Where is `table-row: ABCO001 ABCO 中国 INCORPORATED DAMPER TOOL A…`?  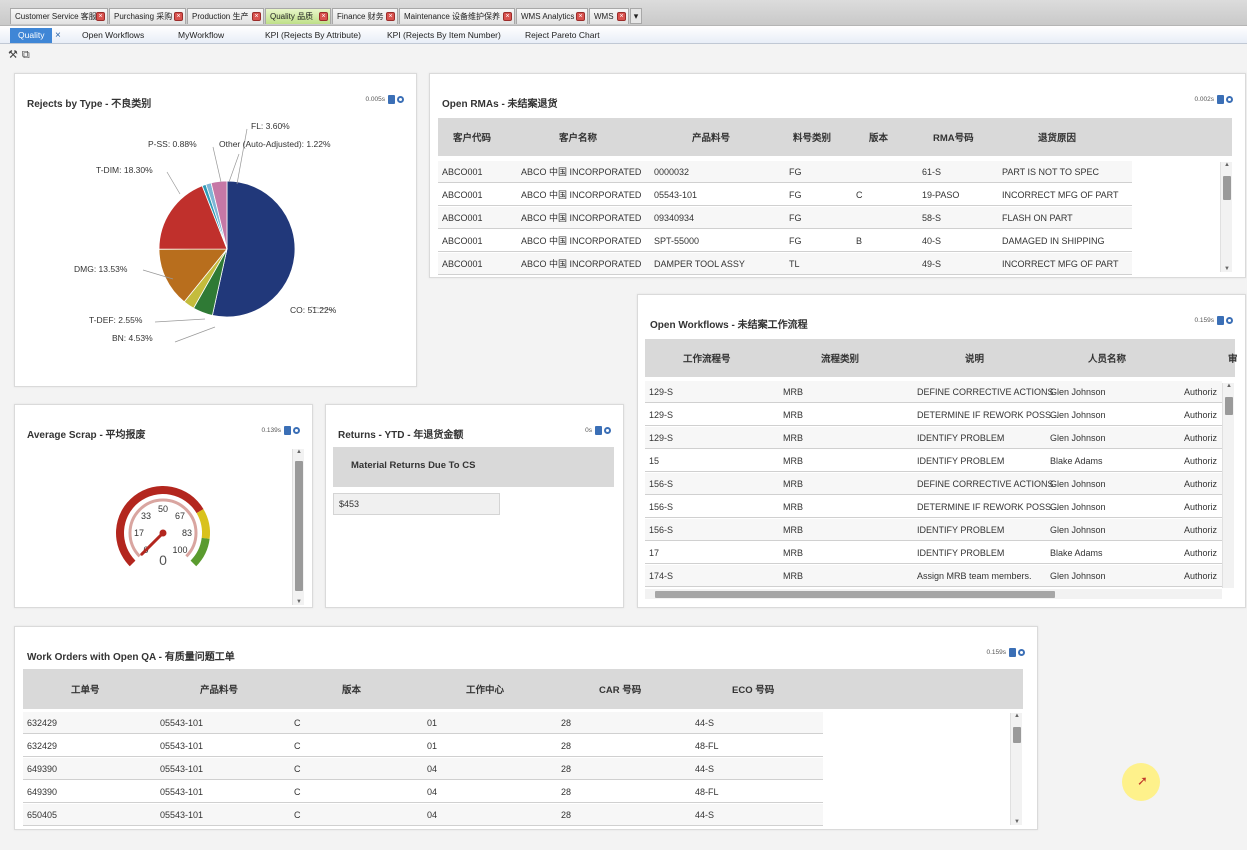
table-row: ABCO001 ABCO 中国 INCORPORATED DAMPER TOOL A… is located at coordinates (785, 264).